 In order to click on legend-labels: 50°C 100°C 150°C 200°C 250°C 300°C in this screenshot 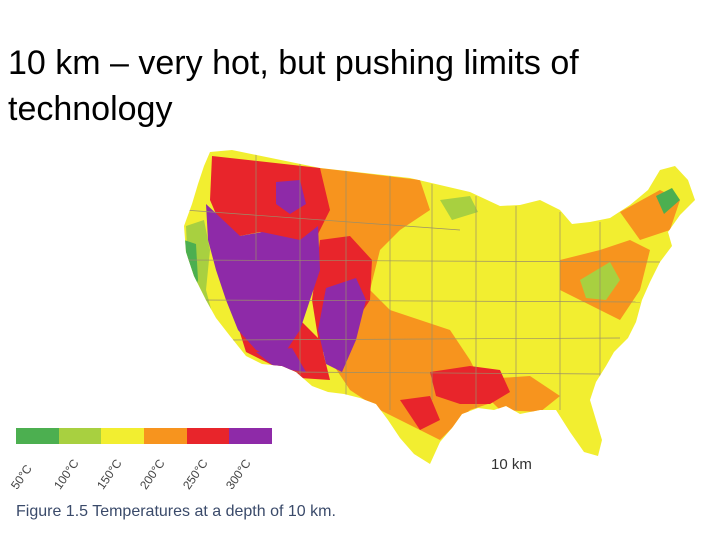, I will do `click(150, 471)`.